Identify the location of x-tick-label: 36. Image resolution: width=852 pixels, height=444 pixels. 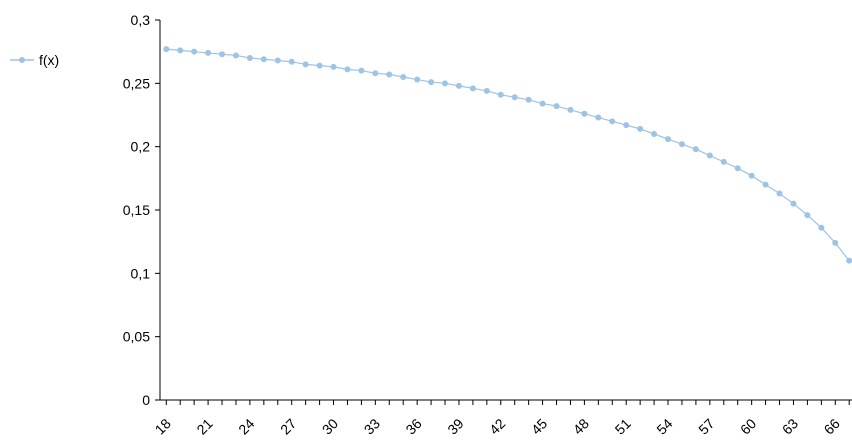
(413, 426).